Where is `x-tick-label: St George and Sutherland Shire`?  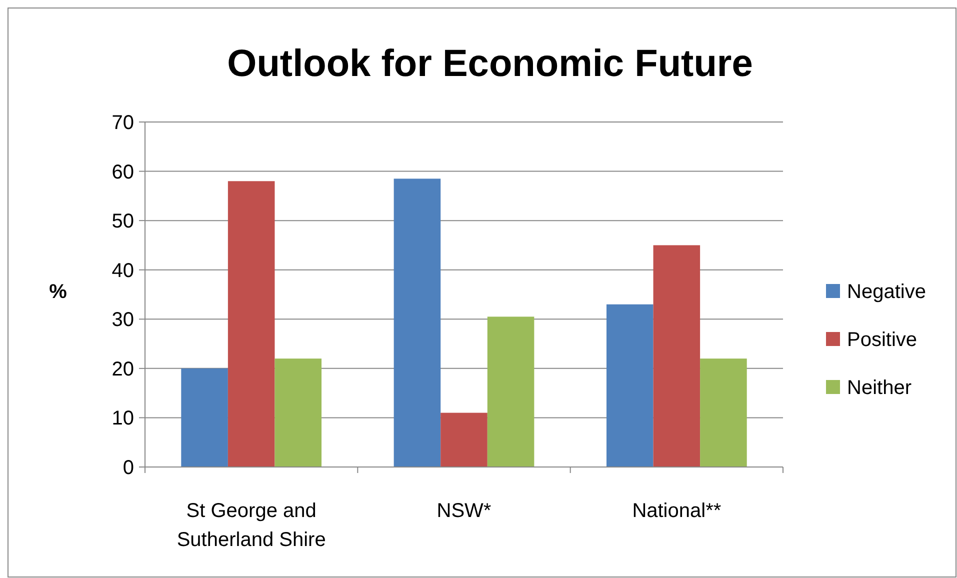
x-tick-label: St George and Sutherland Shire is located at coordinates (251, 525).